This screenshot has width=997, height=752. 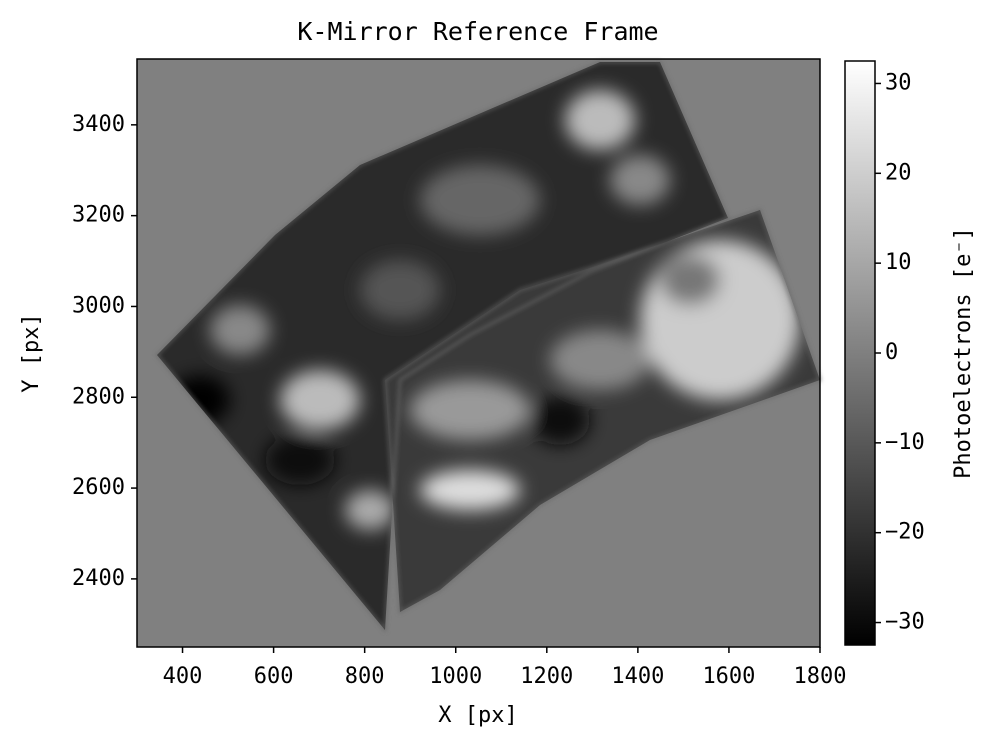 I want to click on colorbar-tick-label: 30, so click(x=898, y=82).